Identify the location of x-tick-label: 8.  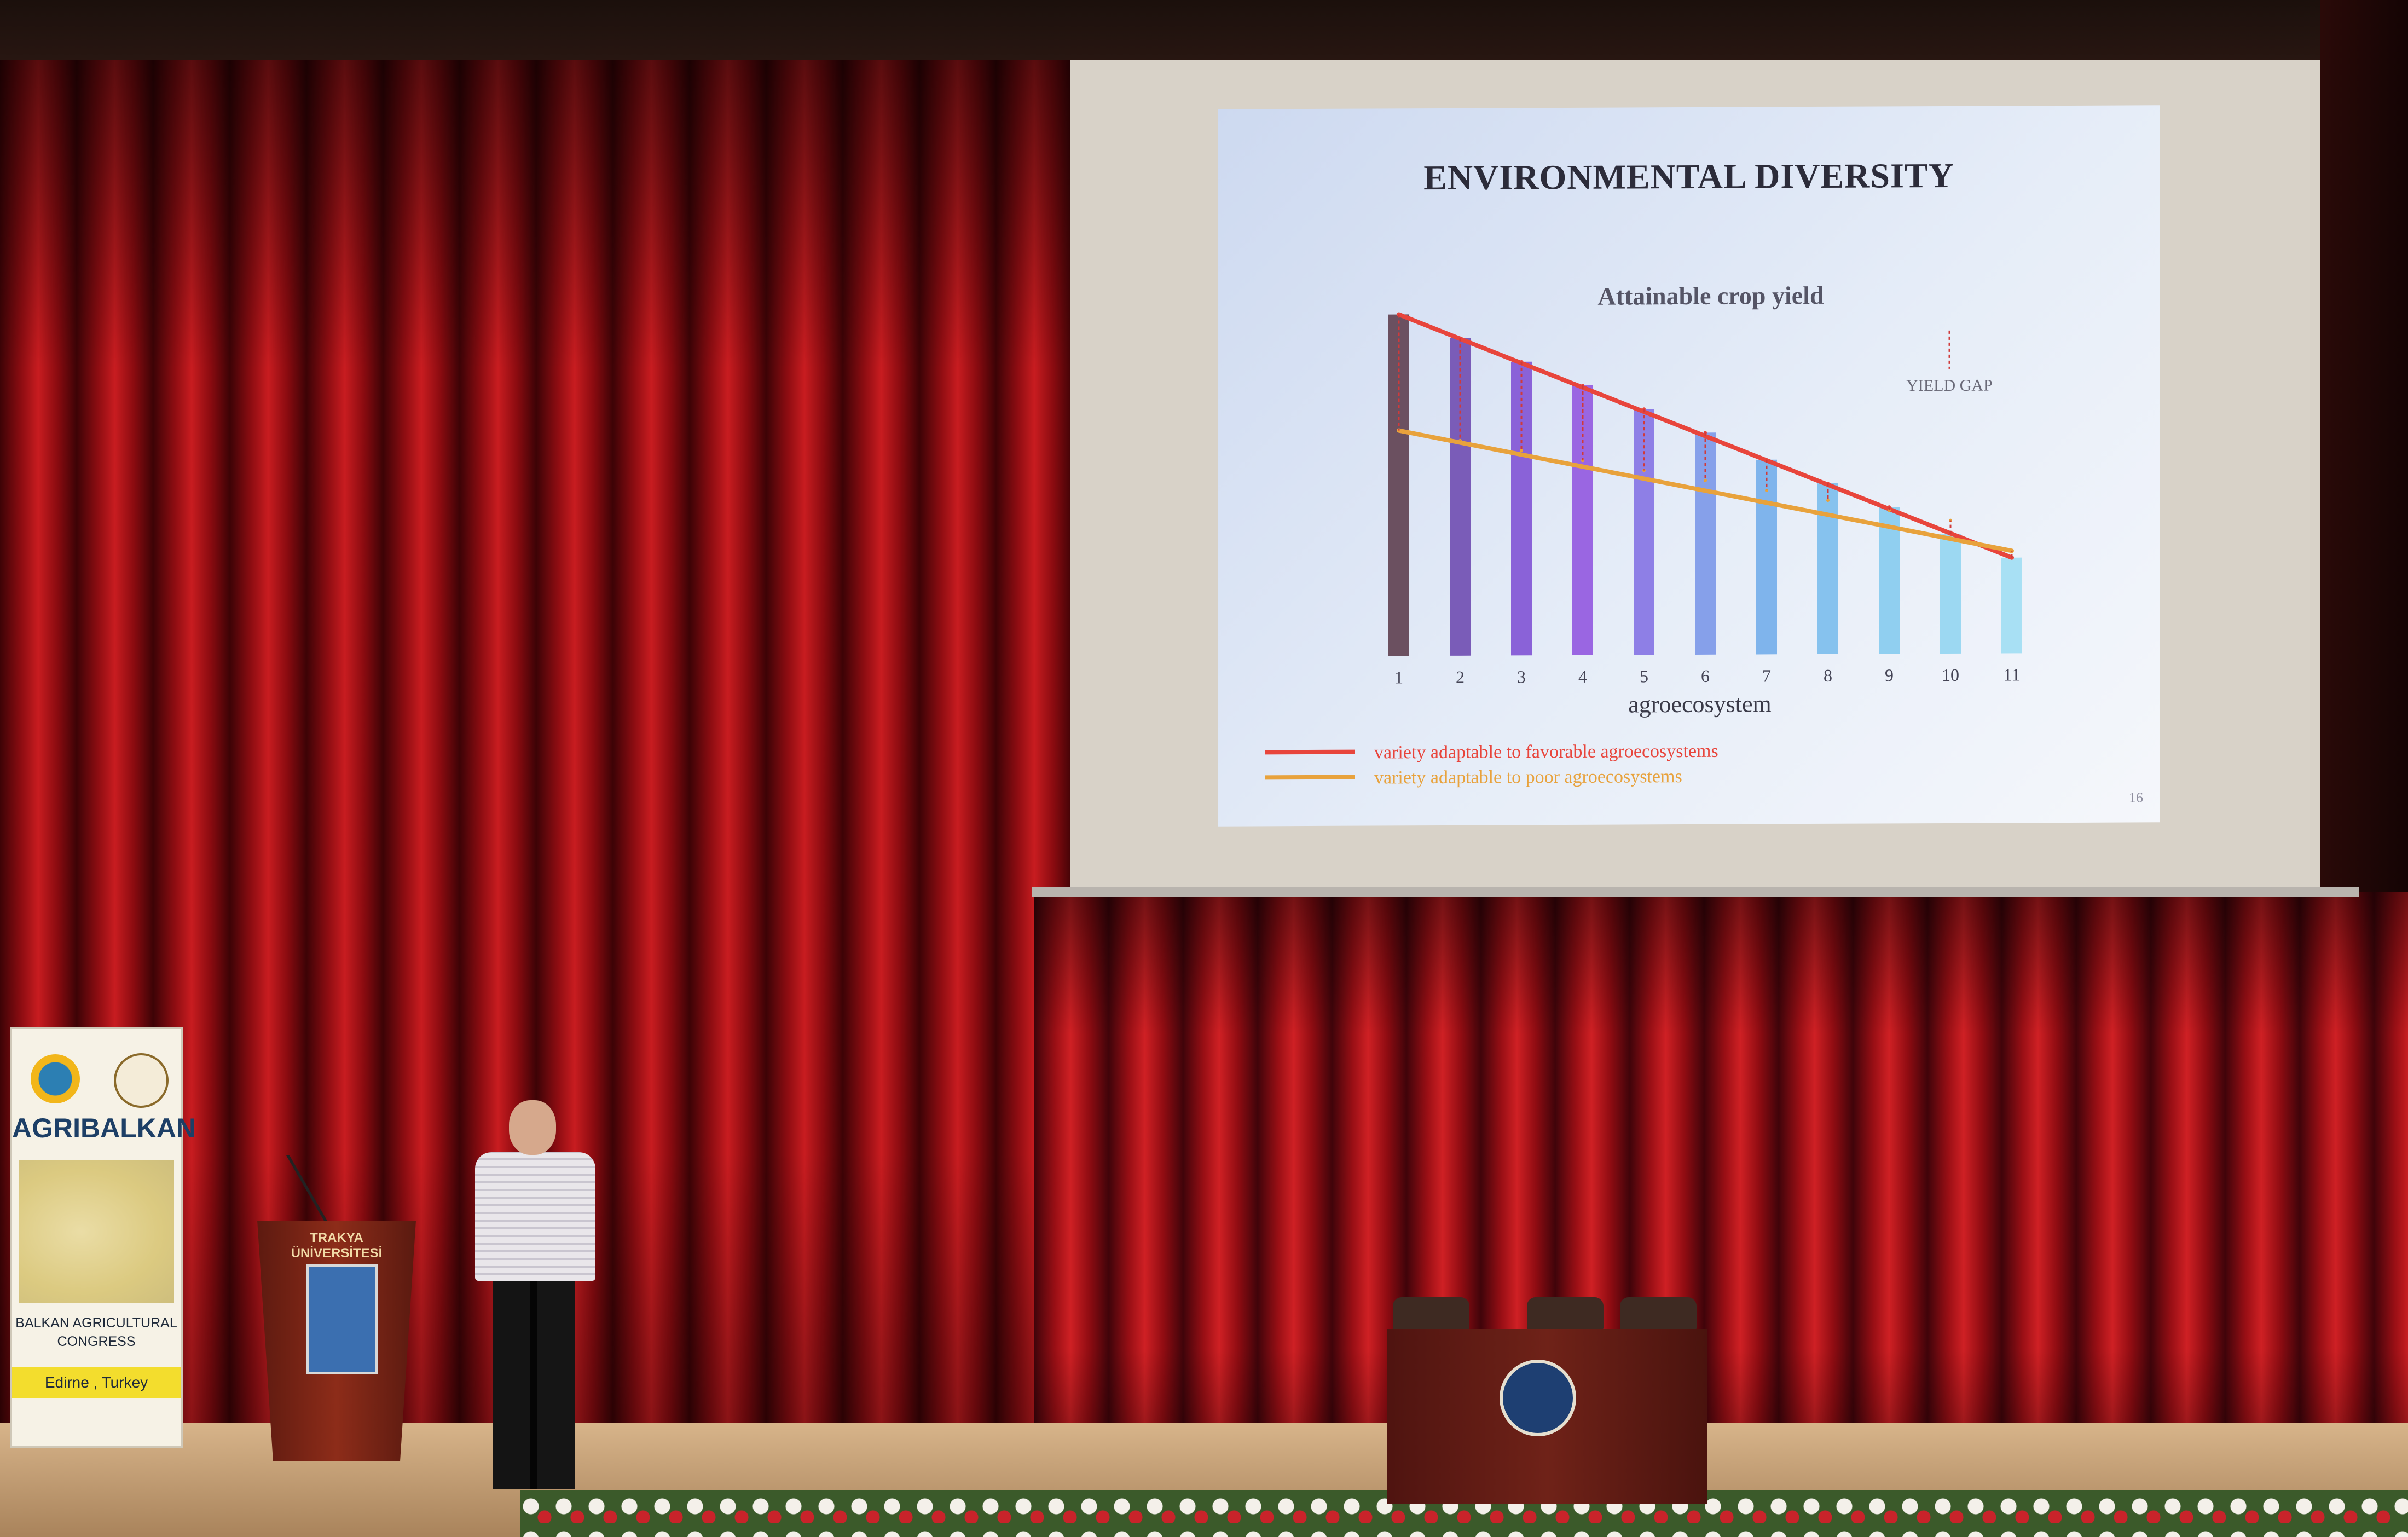
(1828, 675).